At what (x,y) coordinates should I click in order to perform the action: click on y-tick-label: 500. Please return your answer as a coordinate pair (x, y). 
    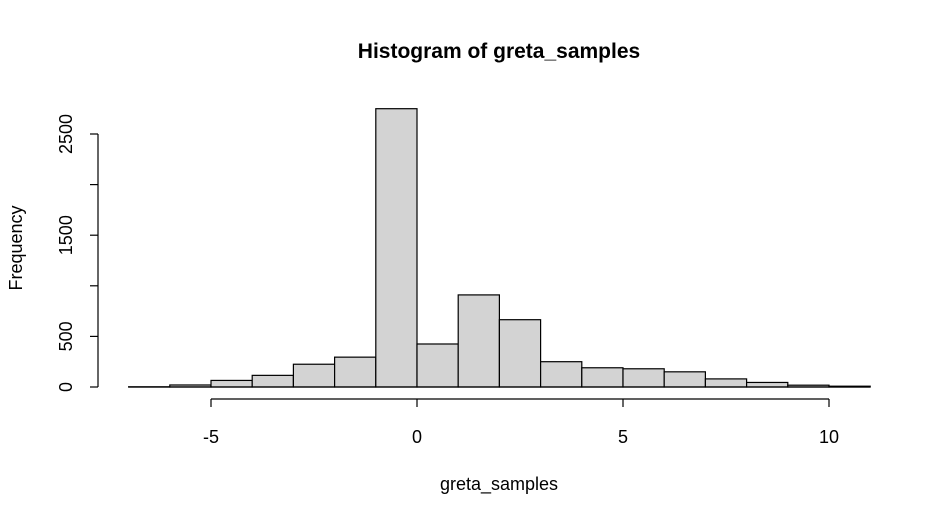
    Looking at the image, I should click on (66, 336).